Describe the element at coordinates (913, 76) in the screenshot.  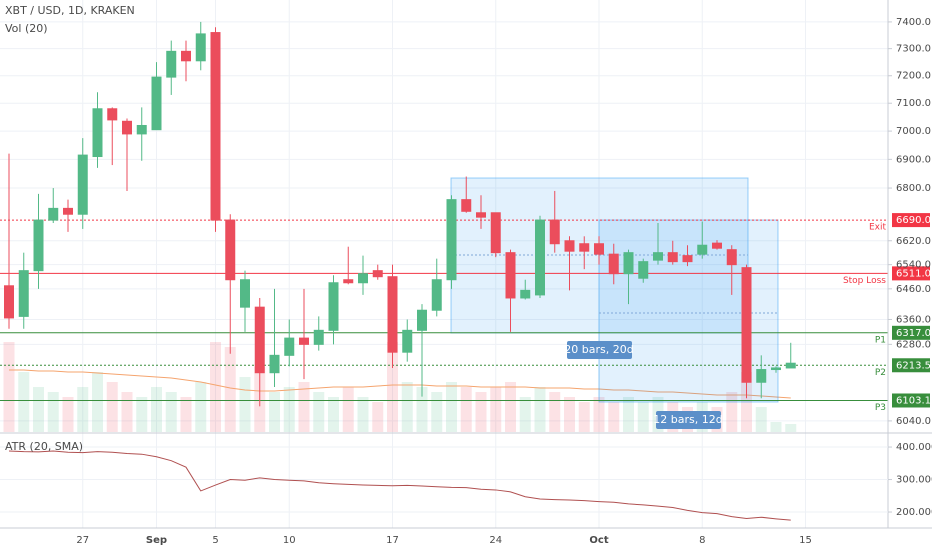
I see `y-tick-label: 7200.0` at that location.